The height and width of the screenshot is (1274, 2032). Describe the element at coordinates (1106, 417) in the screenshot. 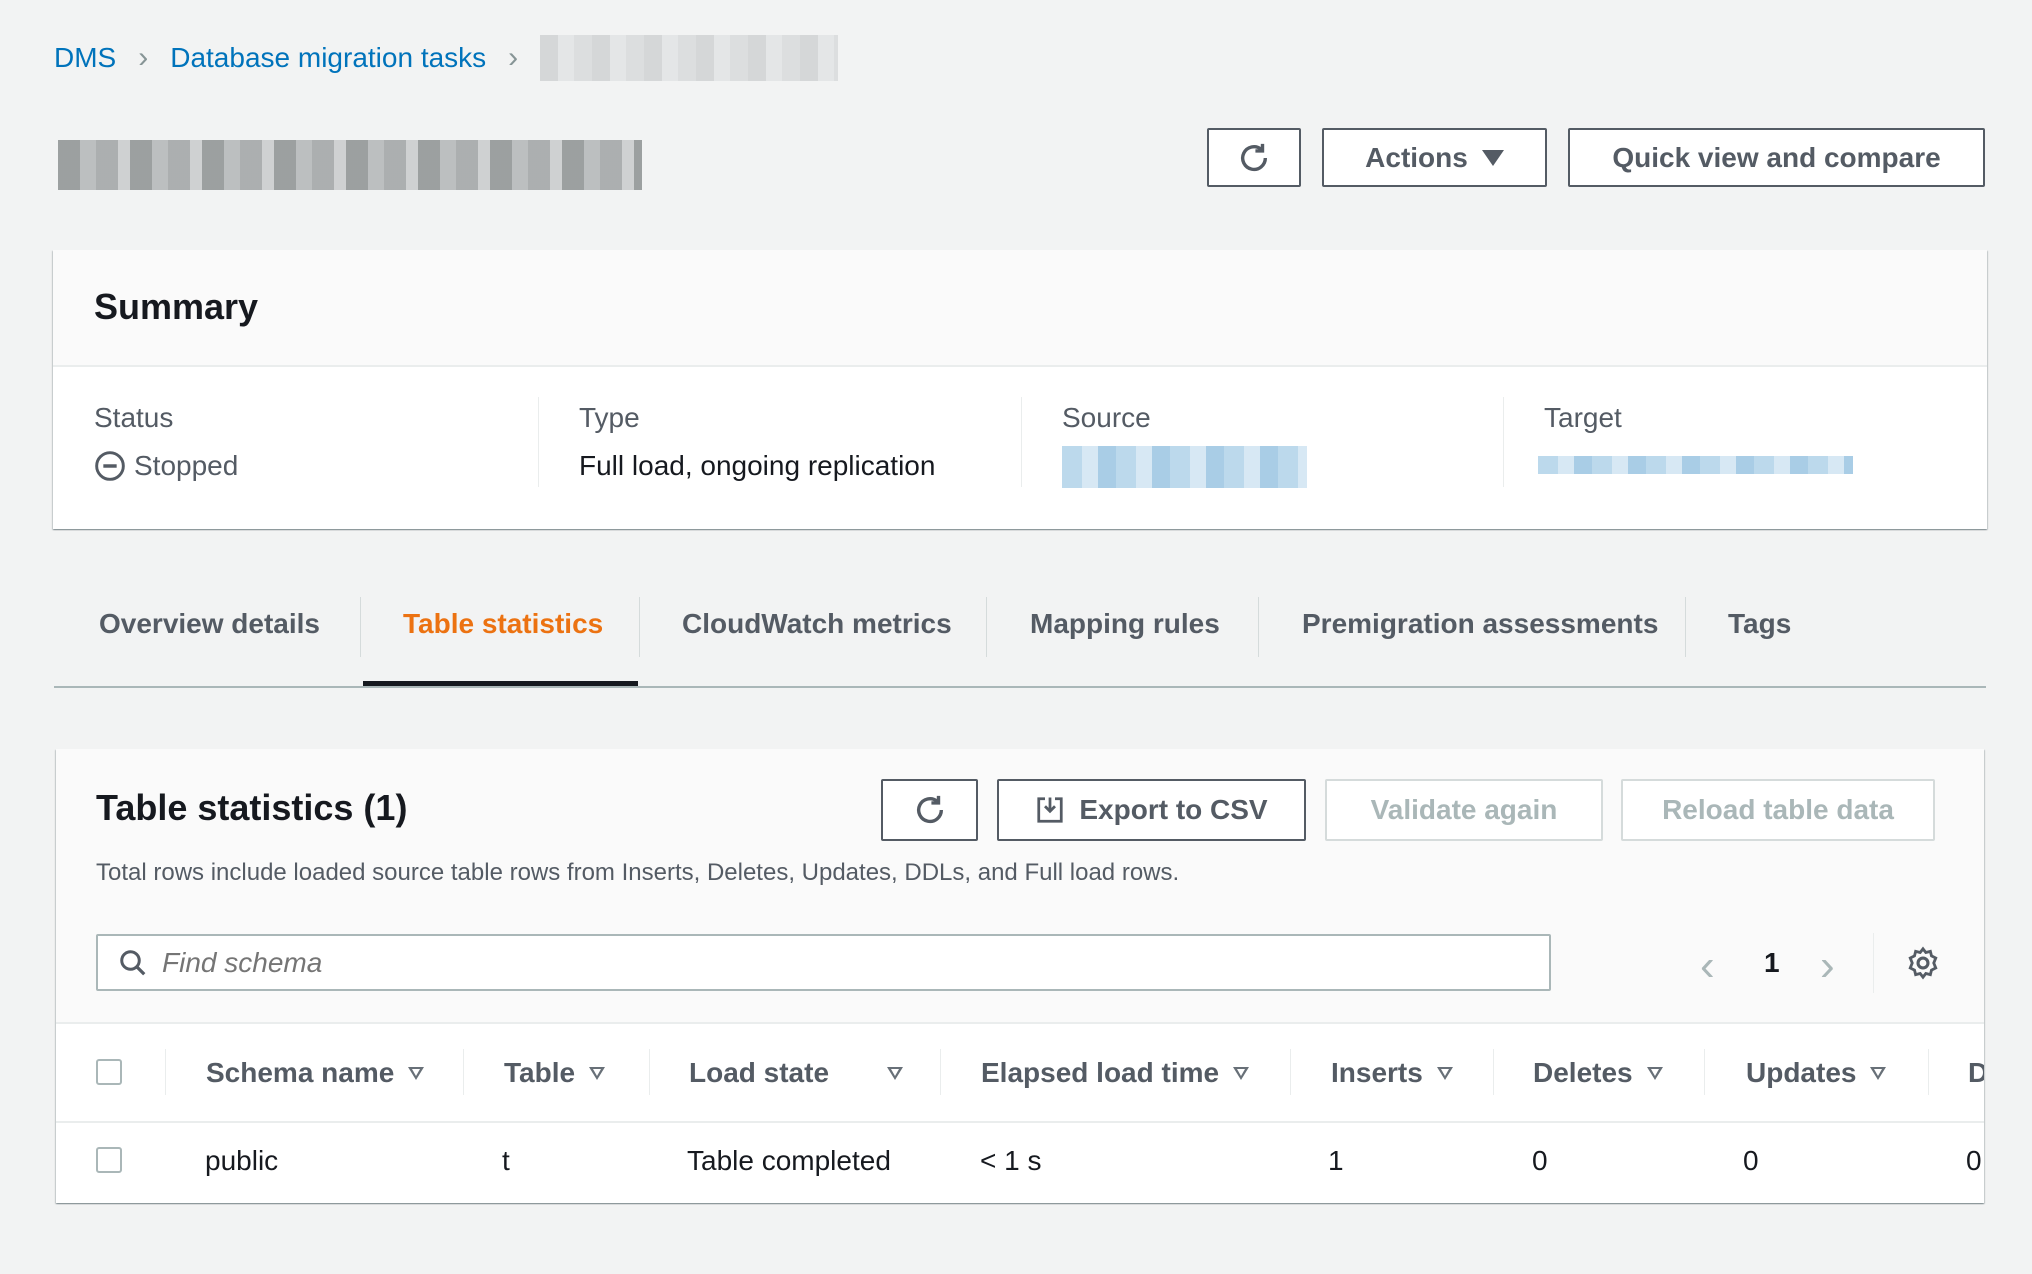

I see `source-label: Source` at that location.